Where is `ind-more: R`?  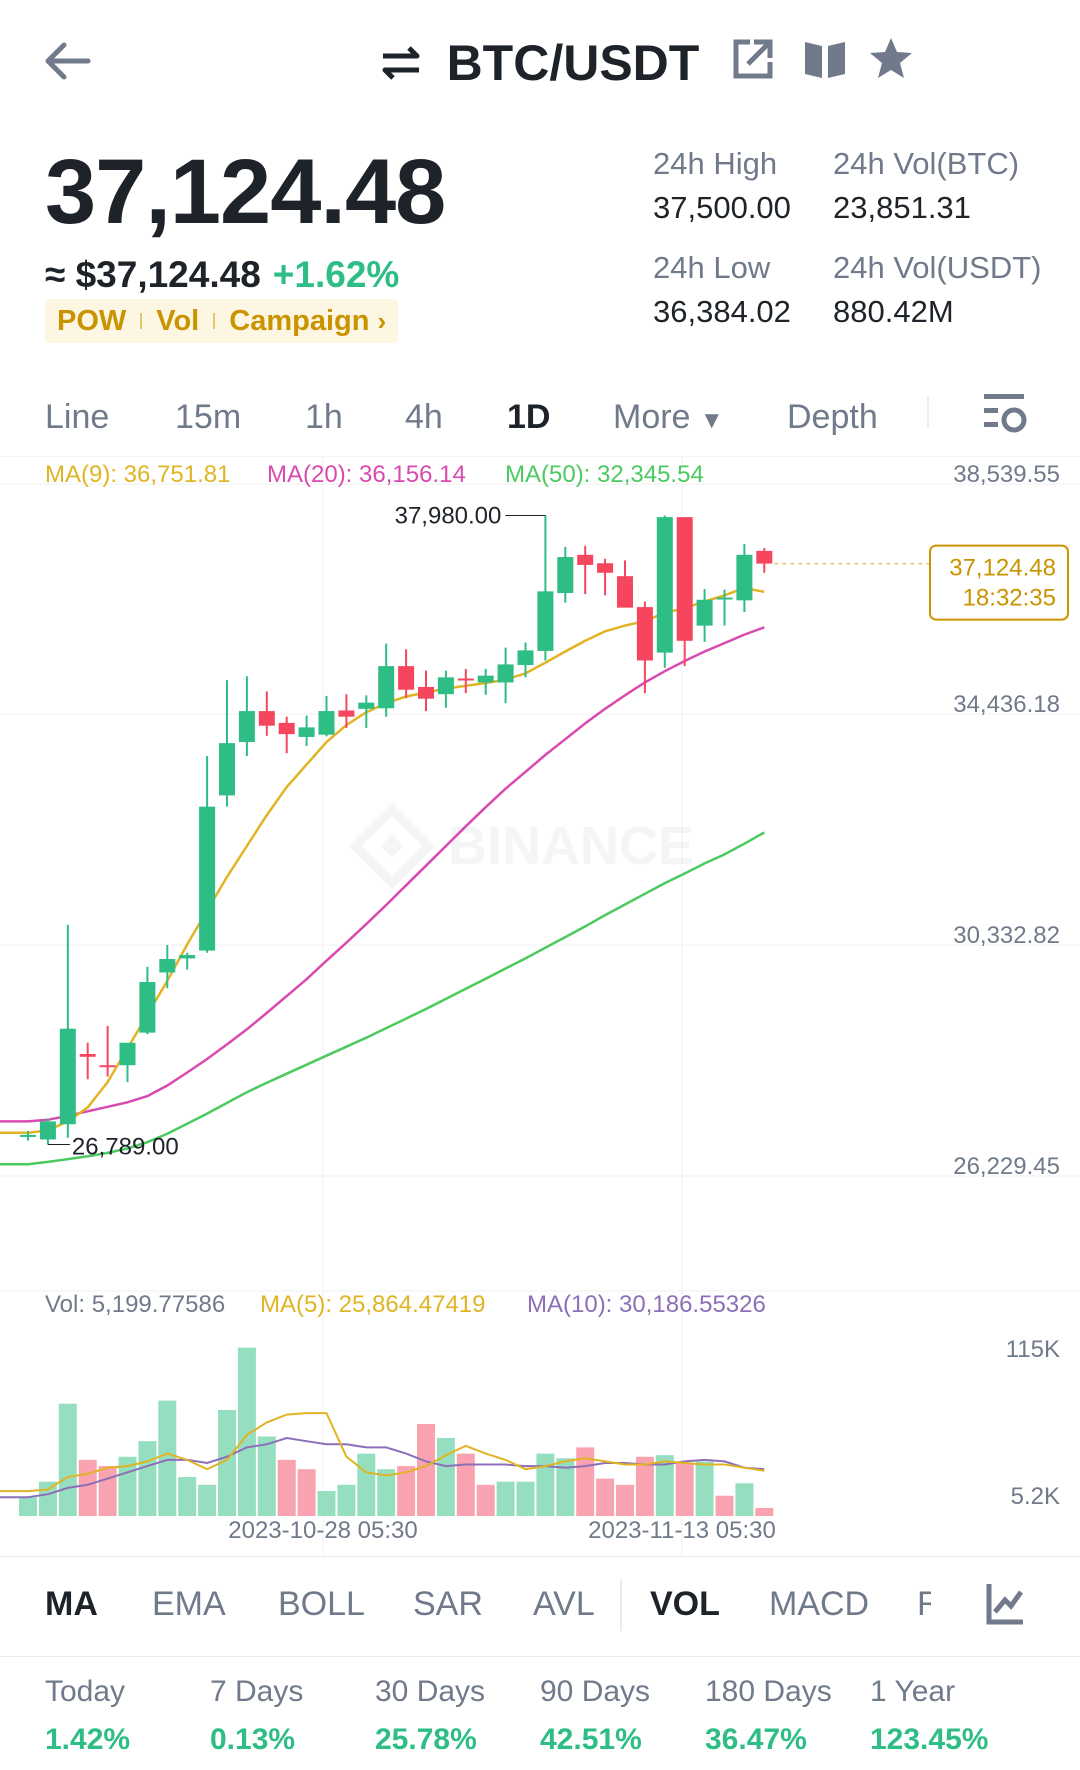 ind-more: R is located at coordinates (924, 1604).